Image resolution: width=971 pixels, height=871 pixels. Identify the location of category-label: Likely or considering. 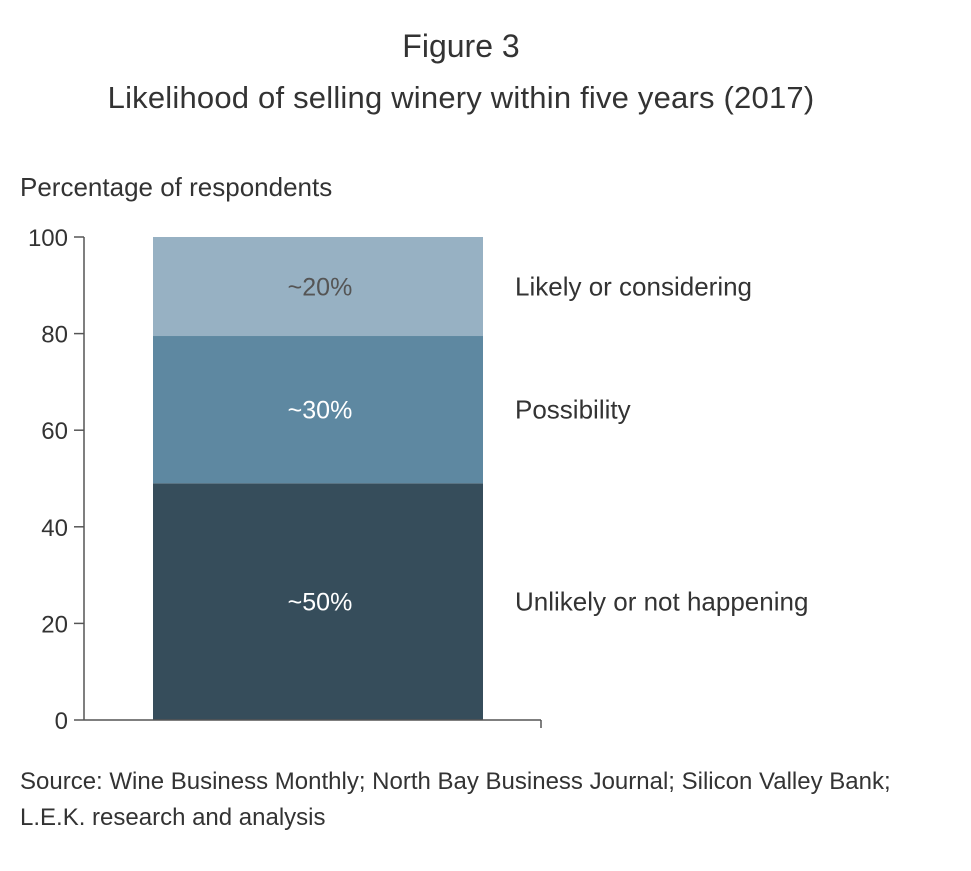
(633, 287).